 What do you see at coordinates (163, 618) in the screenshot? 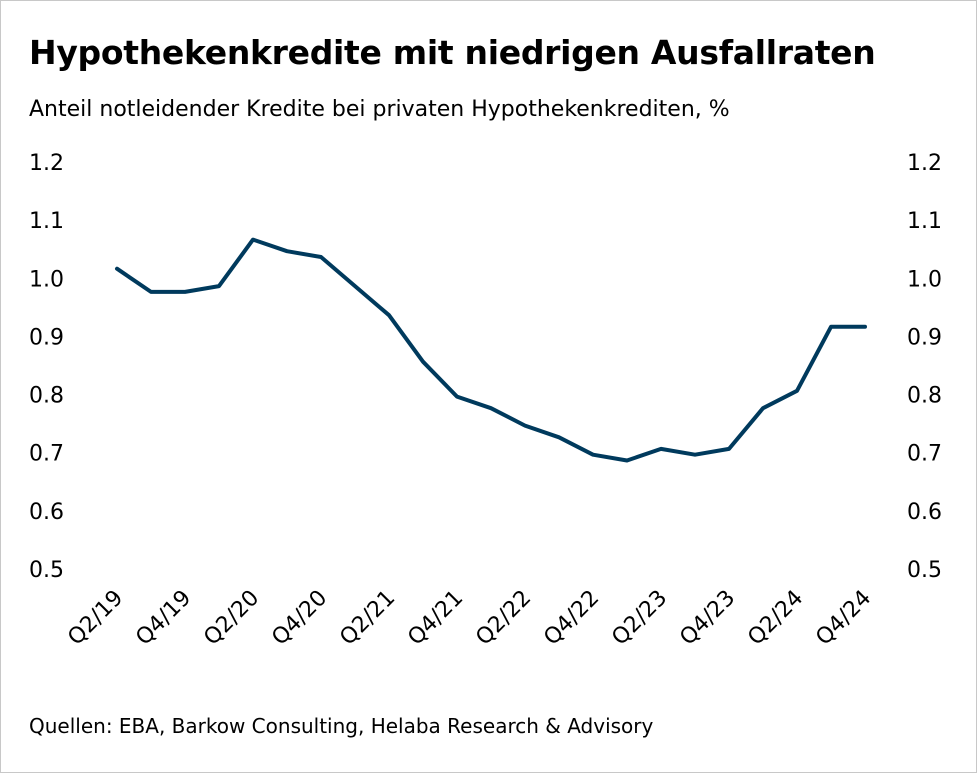
I see `x-tick-label: Q4/19` at bounding box center [163, 618].